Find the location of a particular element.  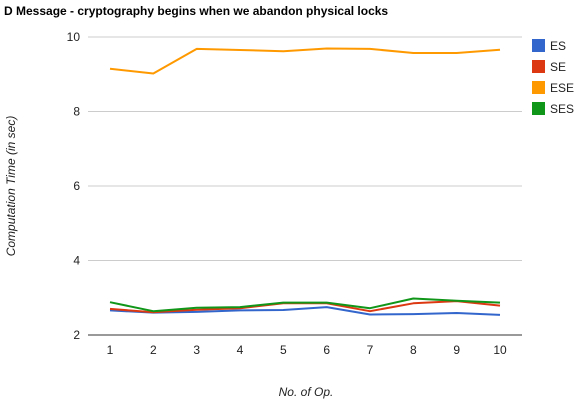

x-tick-label: 1 is located at coordinates (110, 350).